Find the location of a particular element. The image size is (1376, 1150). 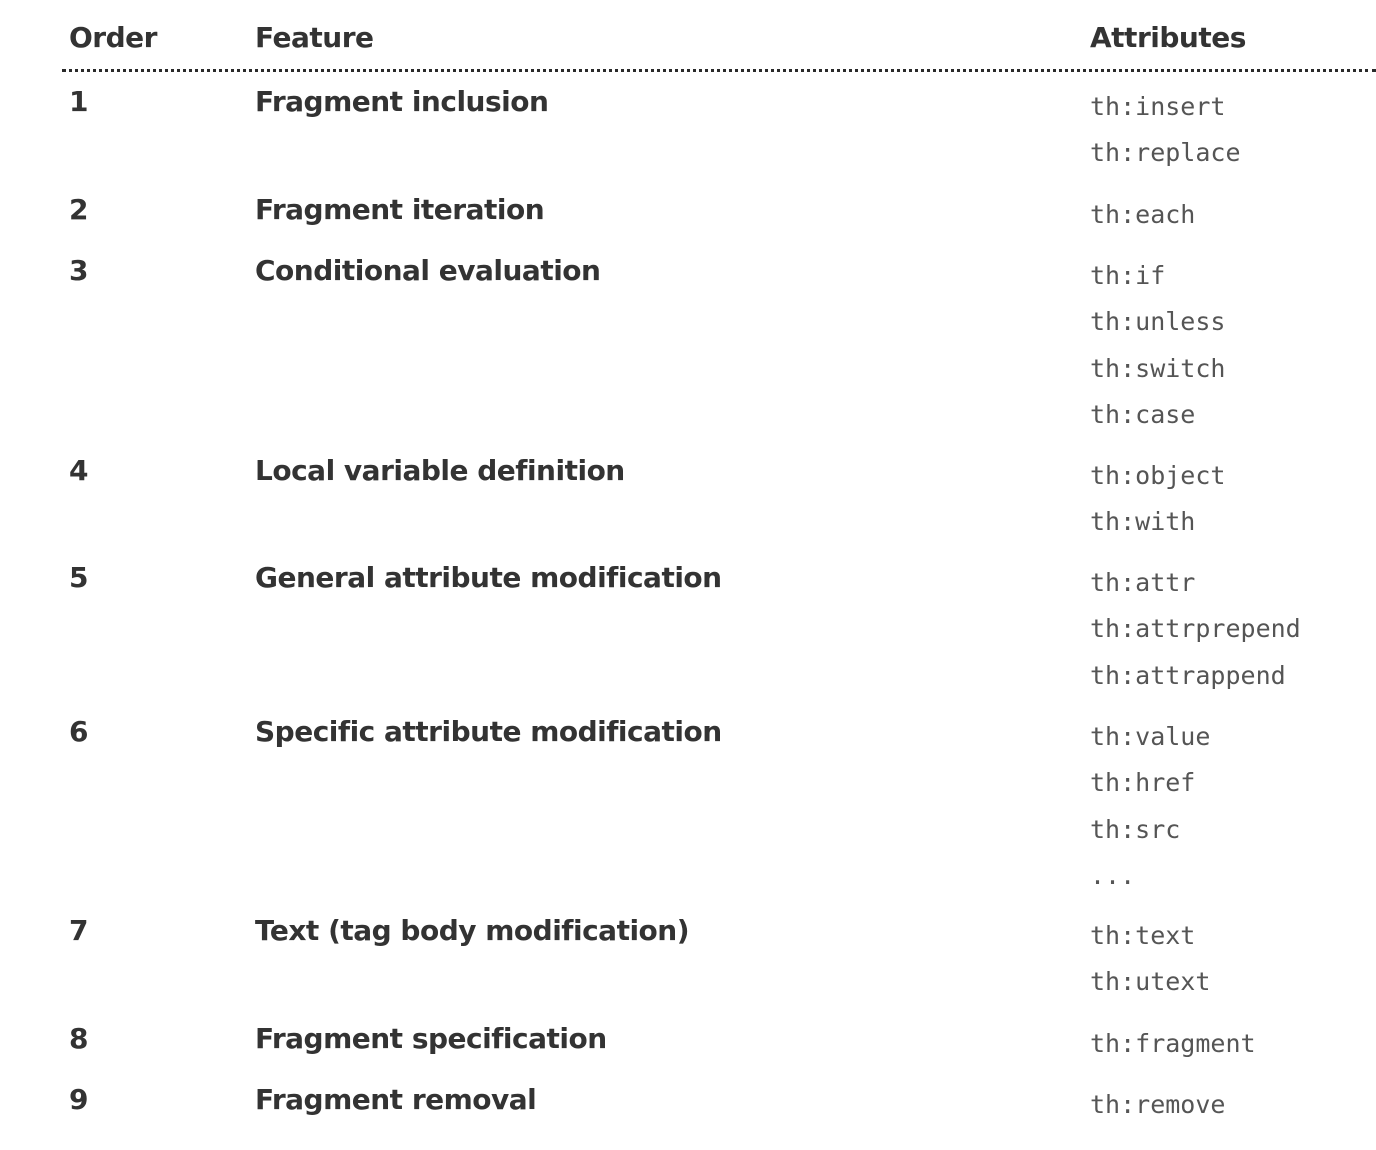

attribute-code: th:if is located at coordinates (1128, 275).